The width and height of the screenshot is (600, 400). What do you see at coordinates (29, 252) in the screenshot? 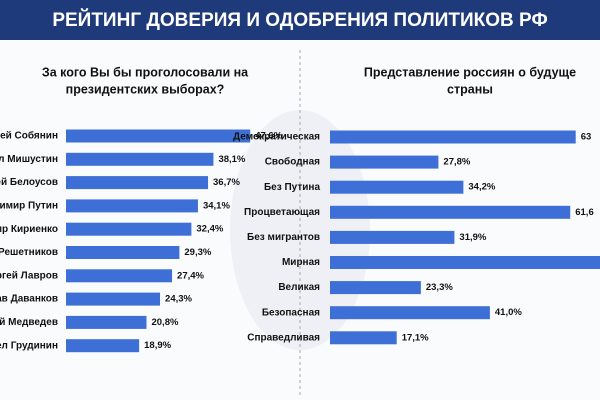
I see `category-label: сим Решетников` at bounding box center [29, 252].